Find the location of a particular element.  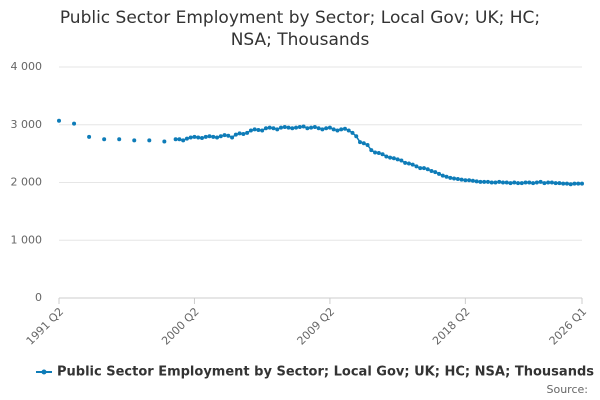

y-tick-label: 3 000 is located at coordinates (27, 124).